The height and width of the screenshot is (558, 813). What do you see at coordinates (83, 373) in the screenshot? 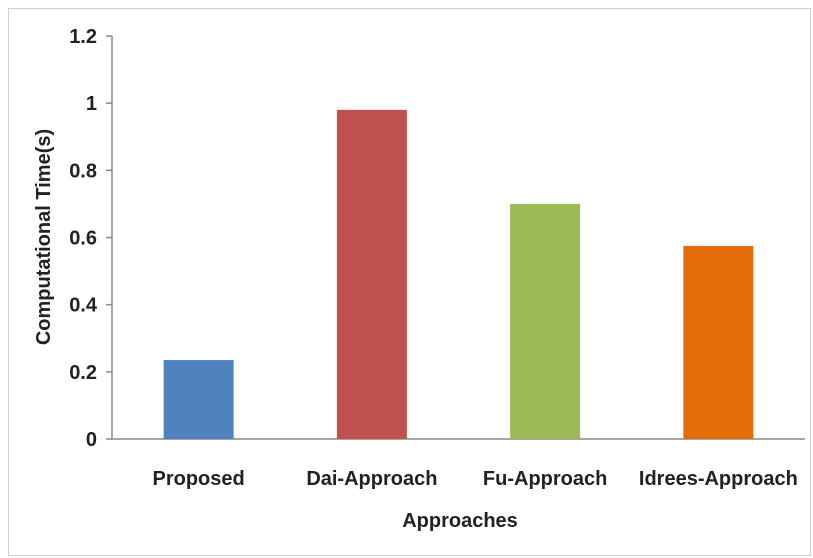
I see `y-tick-label: 0.2` at bounding box center [83, 373].